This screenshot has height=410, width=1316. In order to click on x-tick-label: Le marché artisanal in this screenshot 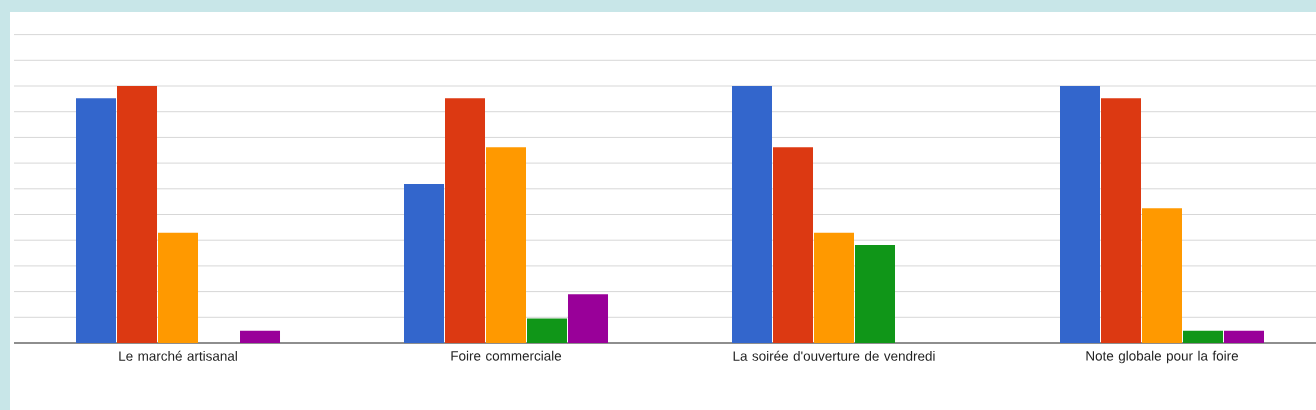, I will do `click(178, 355)`.